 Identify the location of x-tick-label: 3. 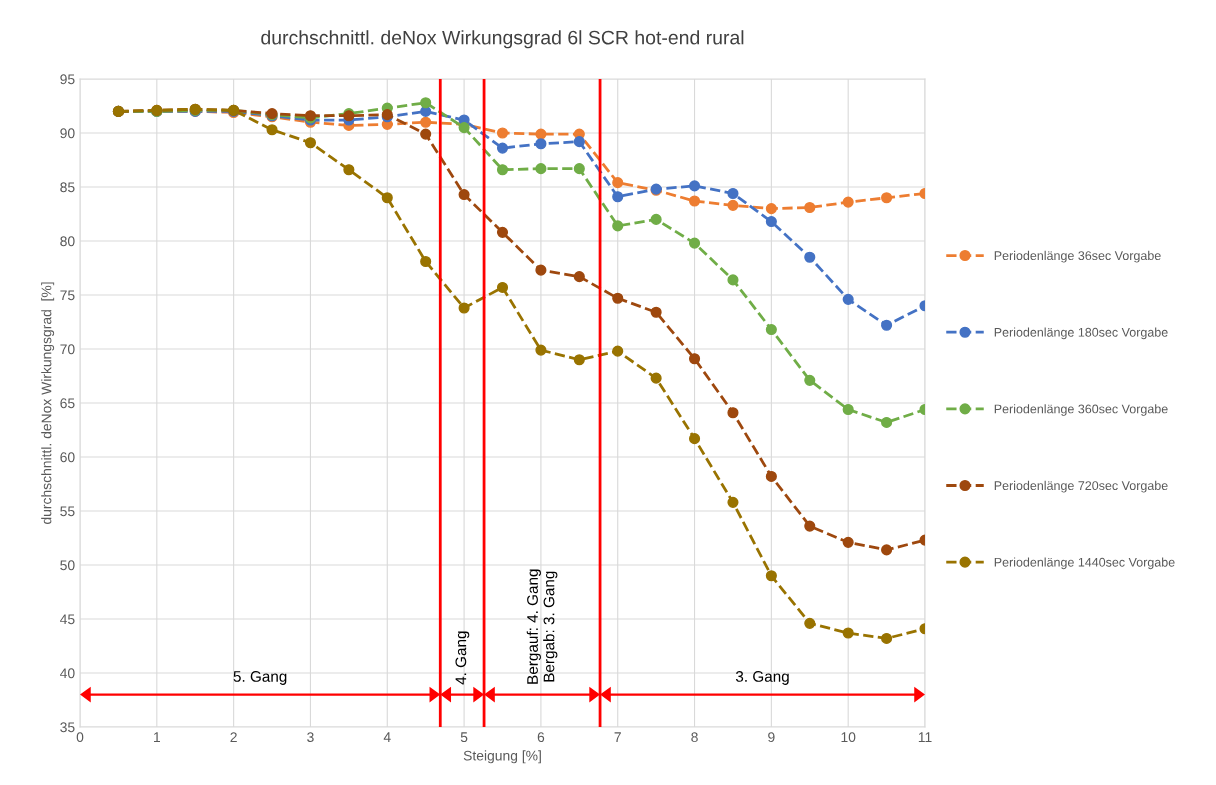
(310, 737).